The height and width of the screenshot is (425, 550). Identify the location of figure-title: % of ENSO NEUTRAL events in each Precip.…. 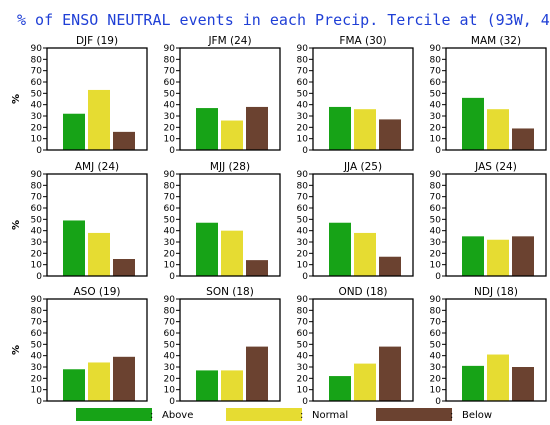
(283, 20).